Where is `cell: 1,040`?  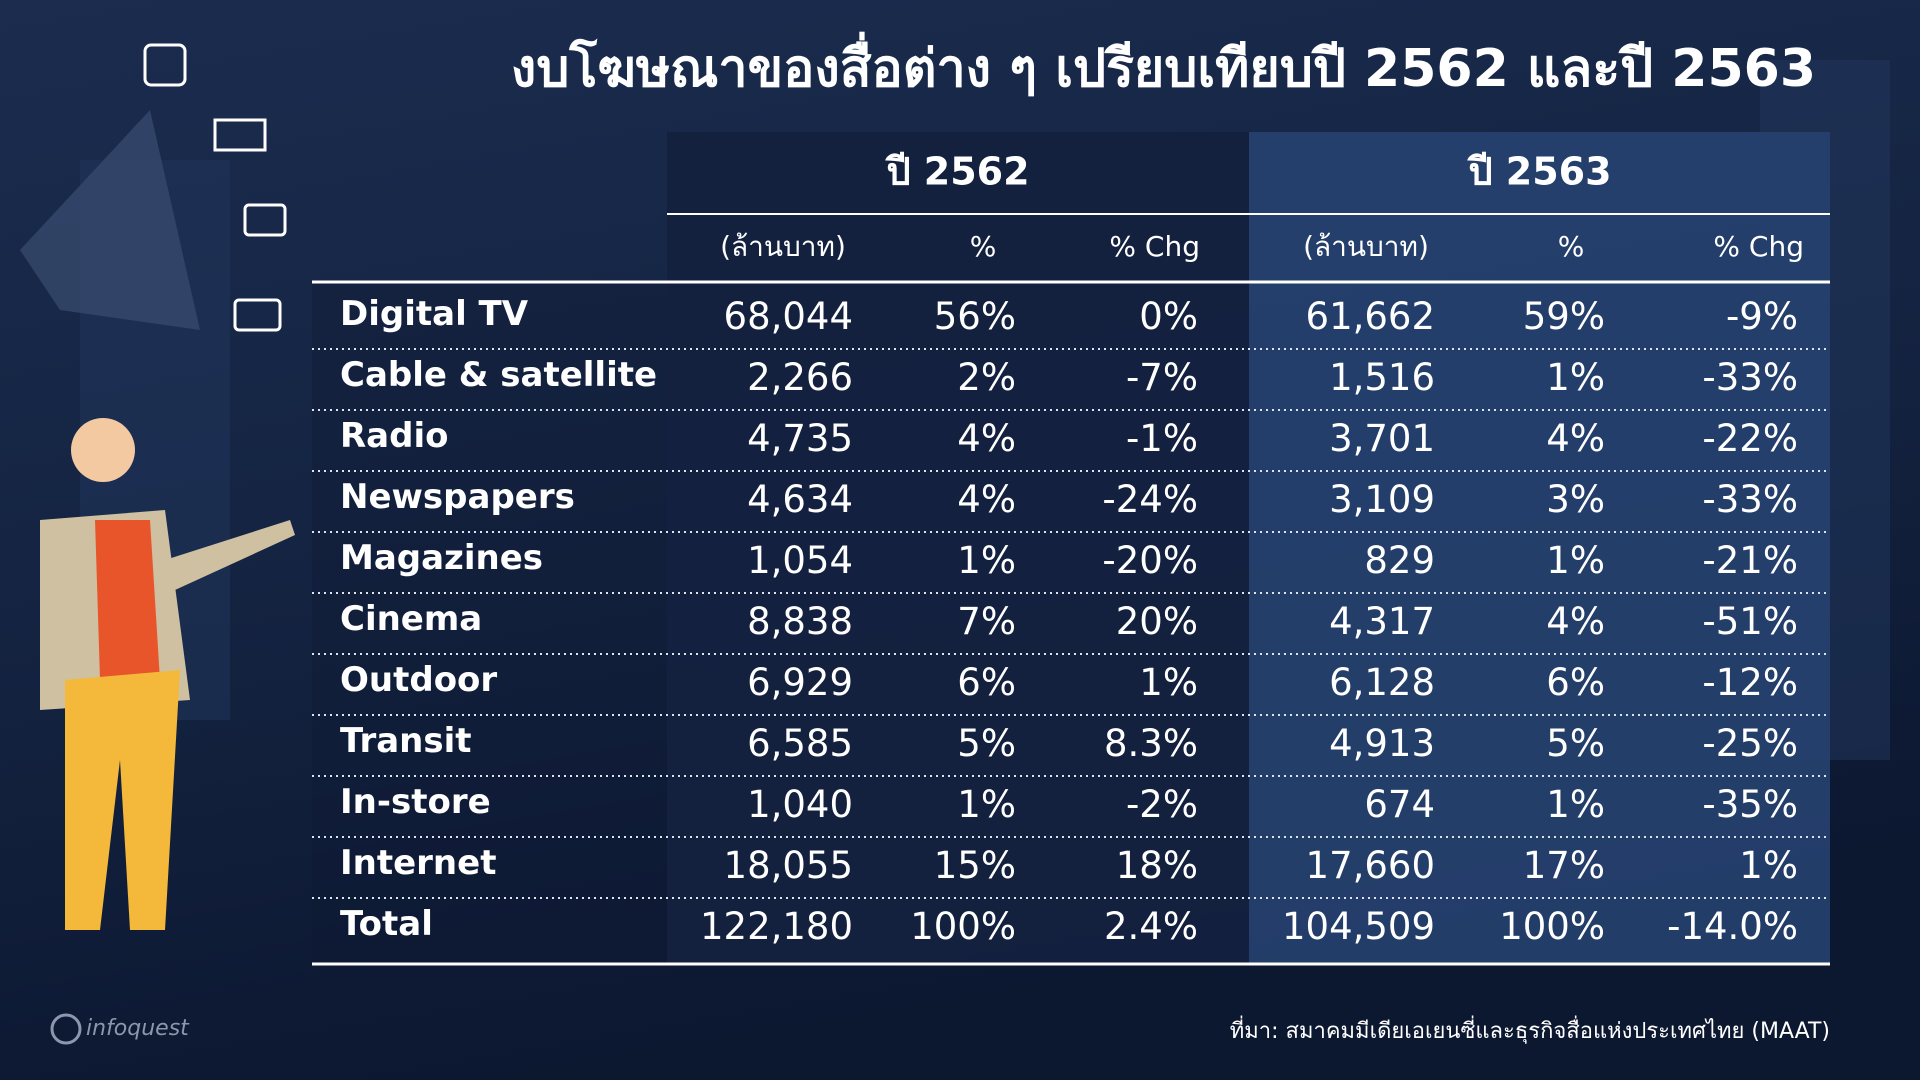
cell: 1,040 is located at coordinates (800, 804).